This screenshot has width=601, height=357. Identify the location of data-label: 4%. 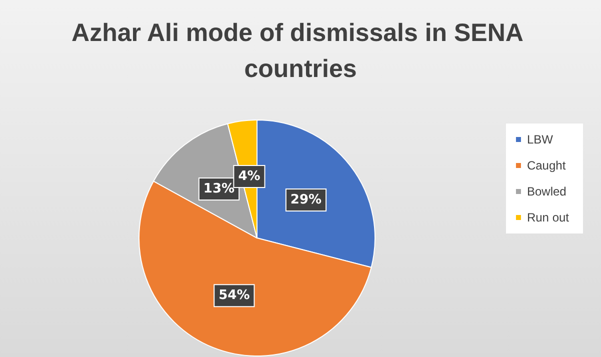
(249, 176).